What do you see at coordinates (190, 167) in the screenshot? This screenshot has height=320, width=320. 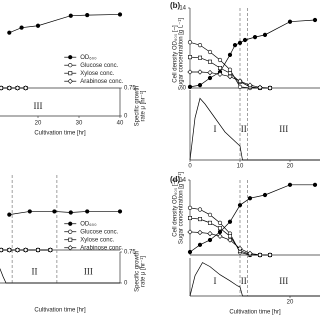 I see `x-tick-label: 0` at bounding box center [190, 167].